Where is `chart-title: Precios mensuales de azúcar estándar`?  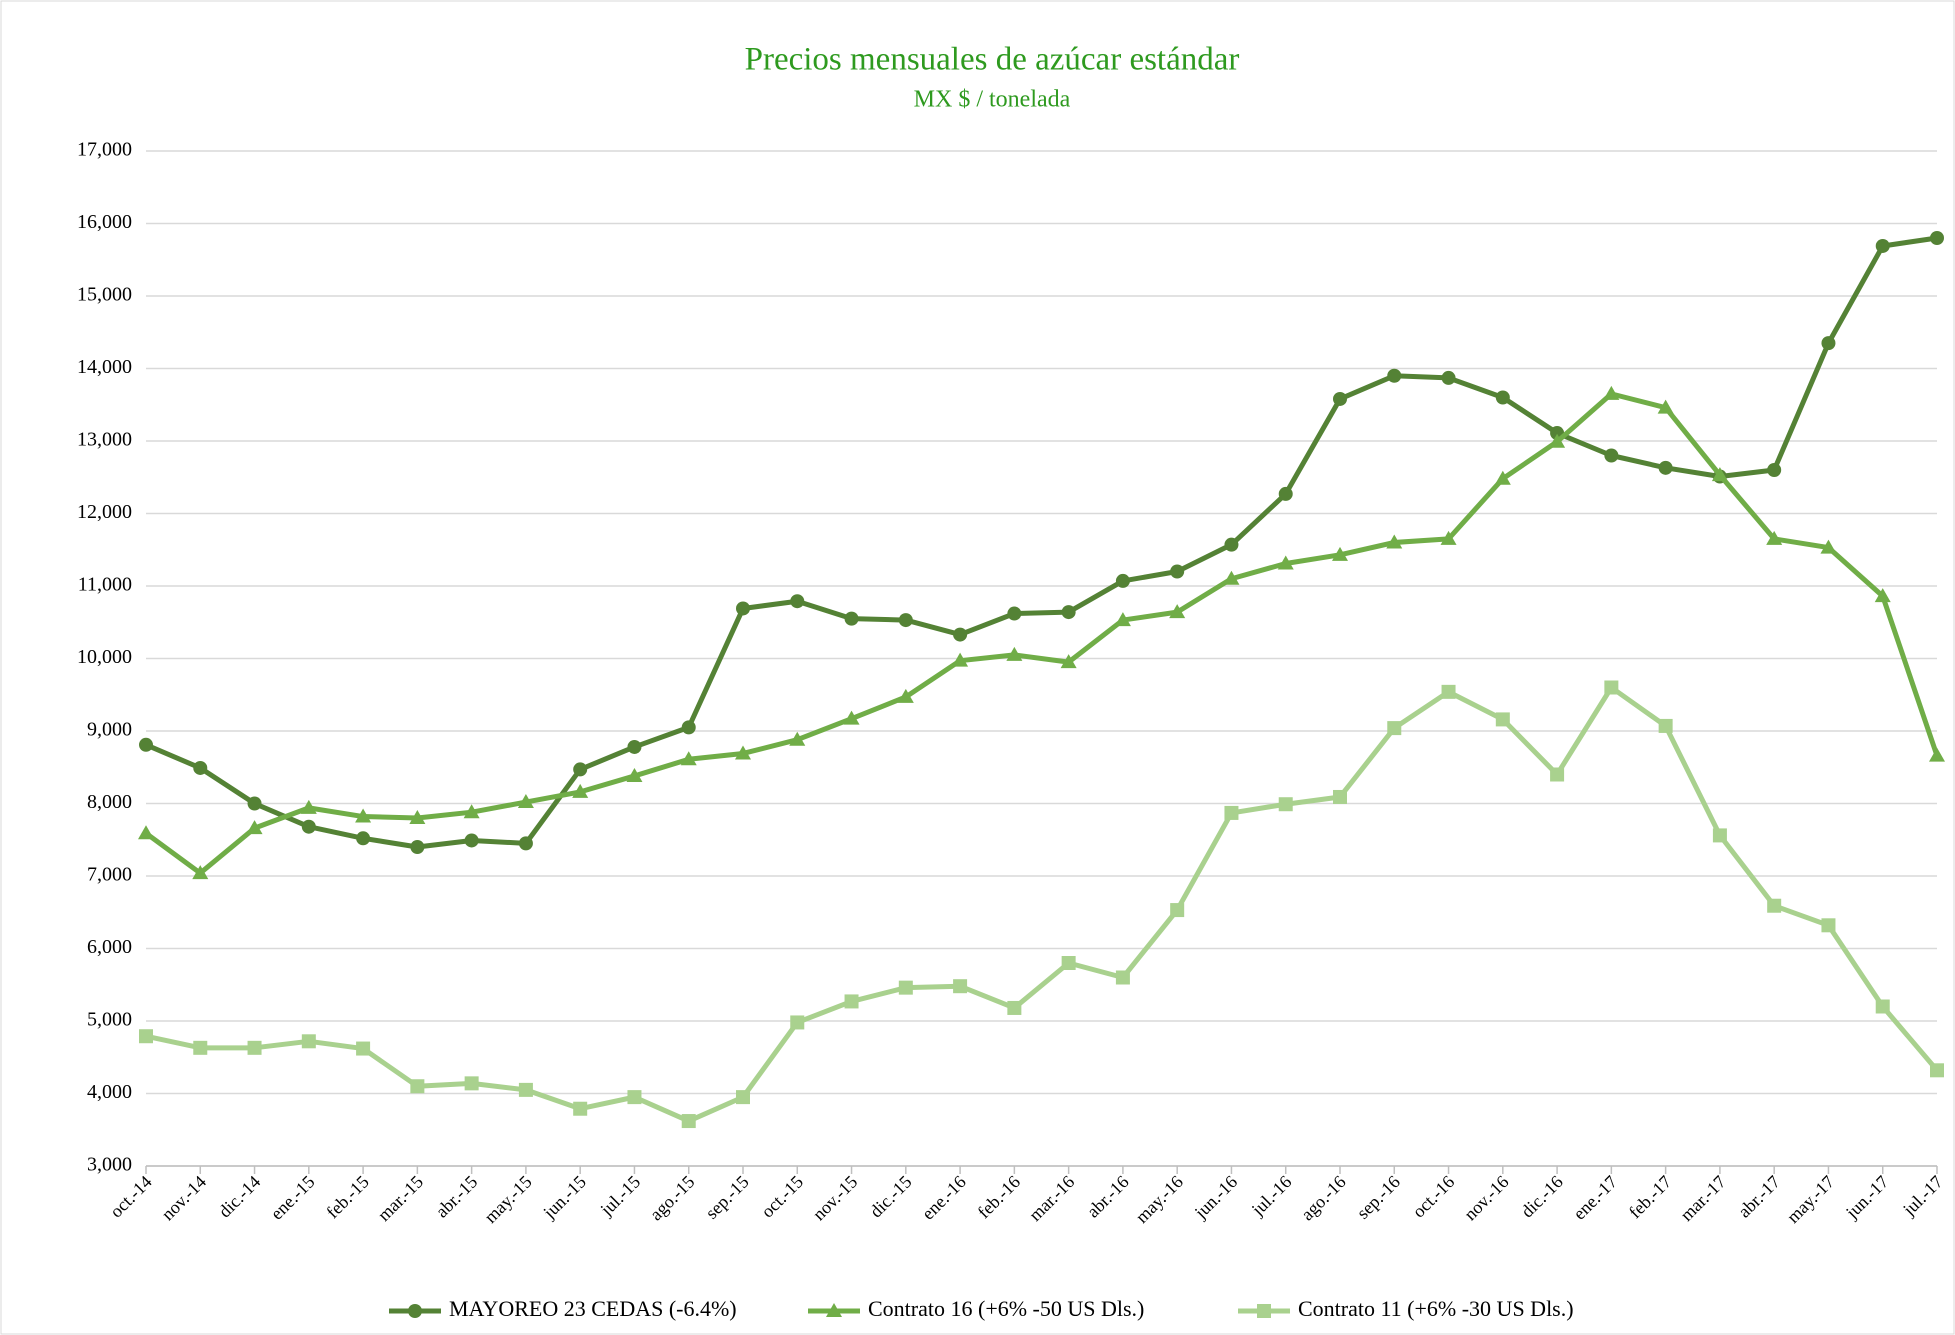 chart-title: Precios mensuales de azúcar estándar is located at coordinates (992, 60).